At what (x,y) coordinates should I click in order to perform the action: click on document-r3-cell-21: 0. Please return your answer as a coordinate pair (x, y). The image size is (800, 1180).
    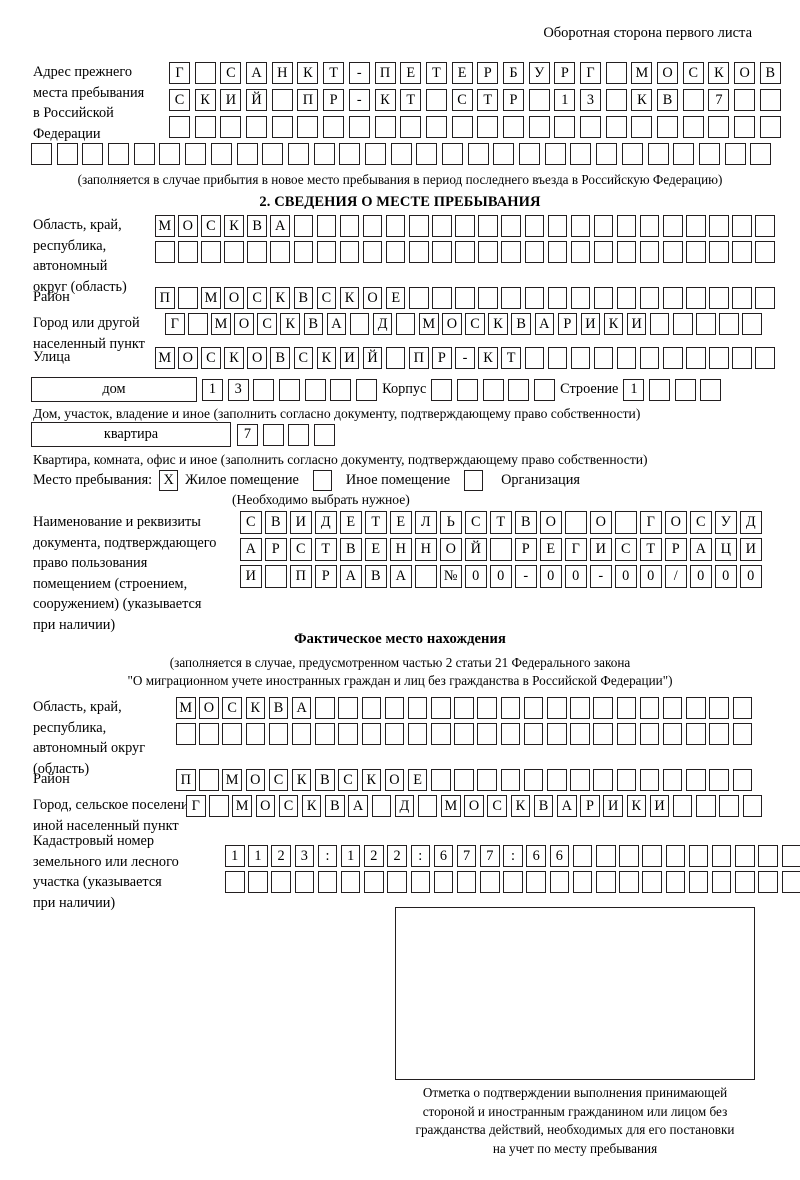
    Looking at the image, I should click on (751, 576).